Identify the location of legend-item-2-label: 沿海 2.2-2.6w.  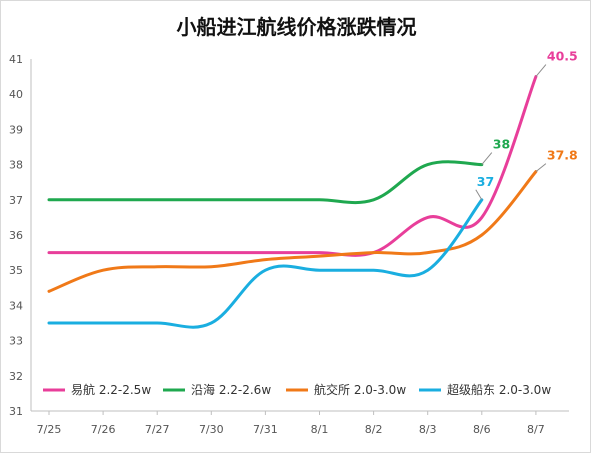
(231, 389).